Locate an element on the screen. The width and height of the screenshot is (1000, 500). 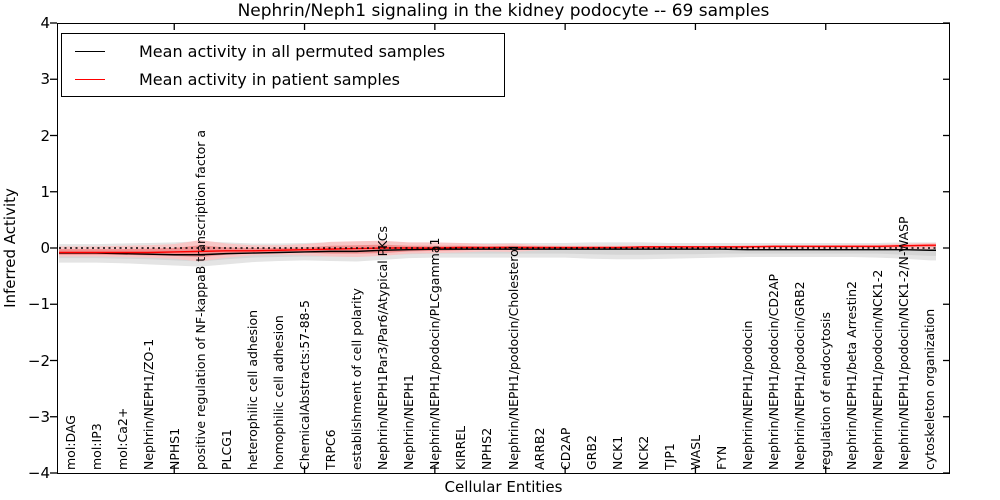
legend-entry-permuted: Mean activity in all permuted samples is located at coordinates (283, 51).